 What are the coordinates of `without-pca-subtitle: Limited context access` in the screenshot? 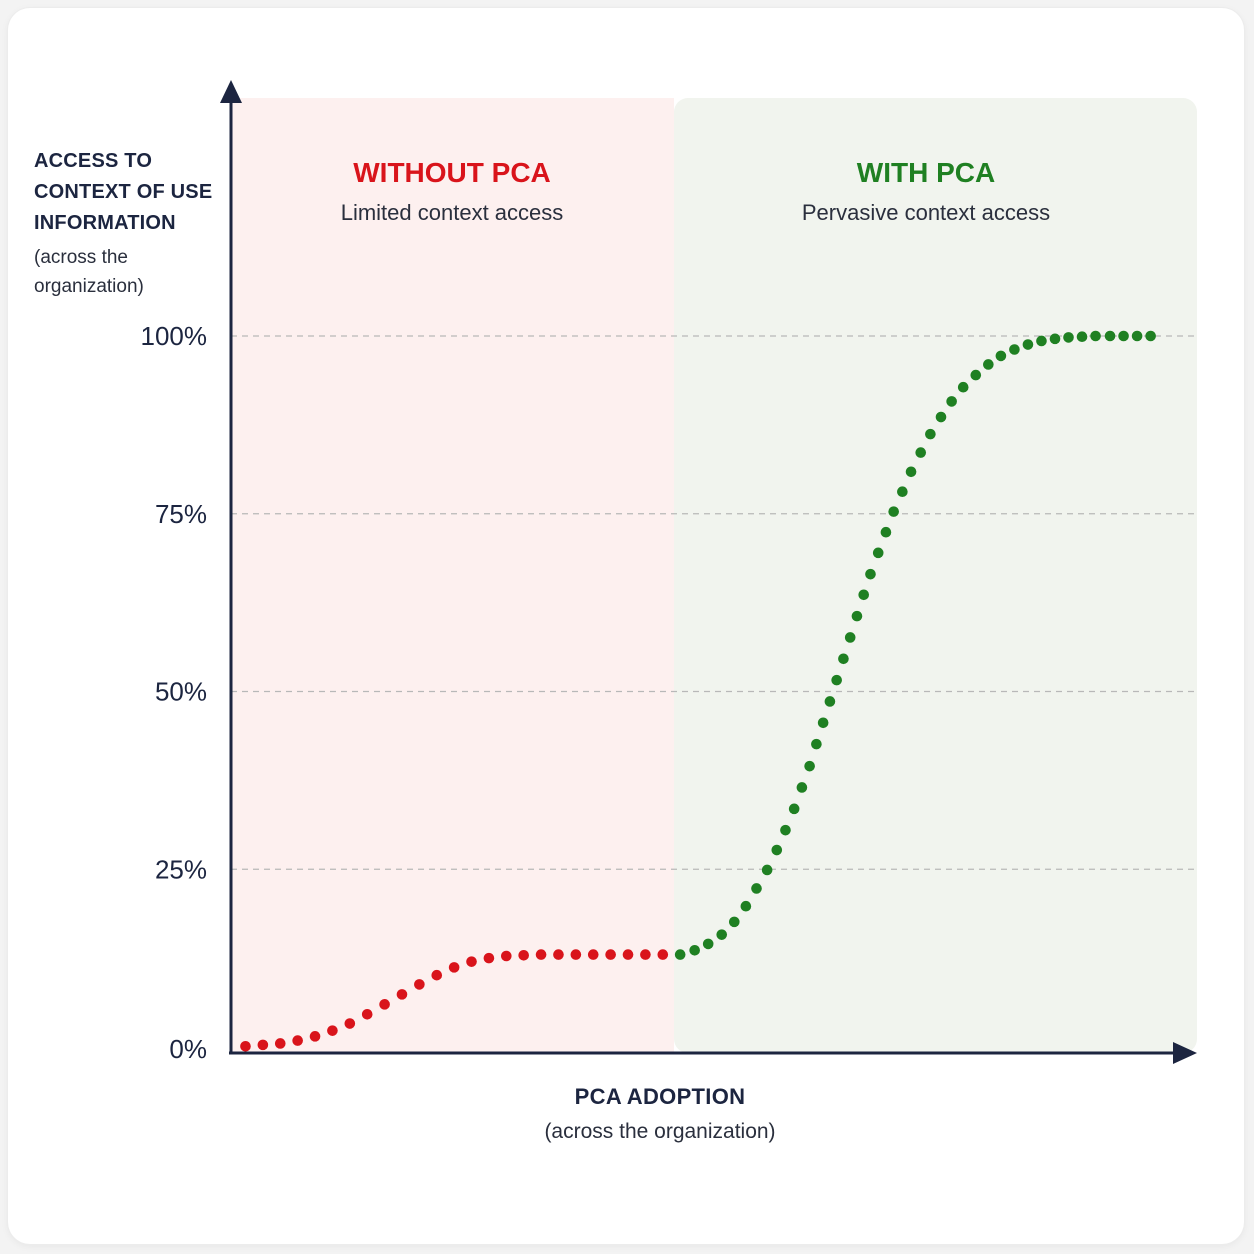 It's located at (452, 212).